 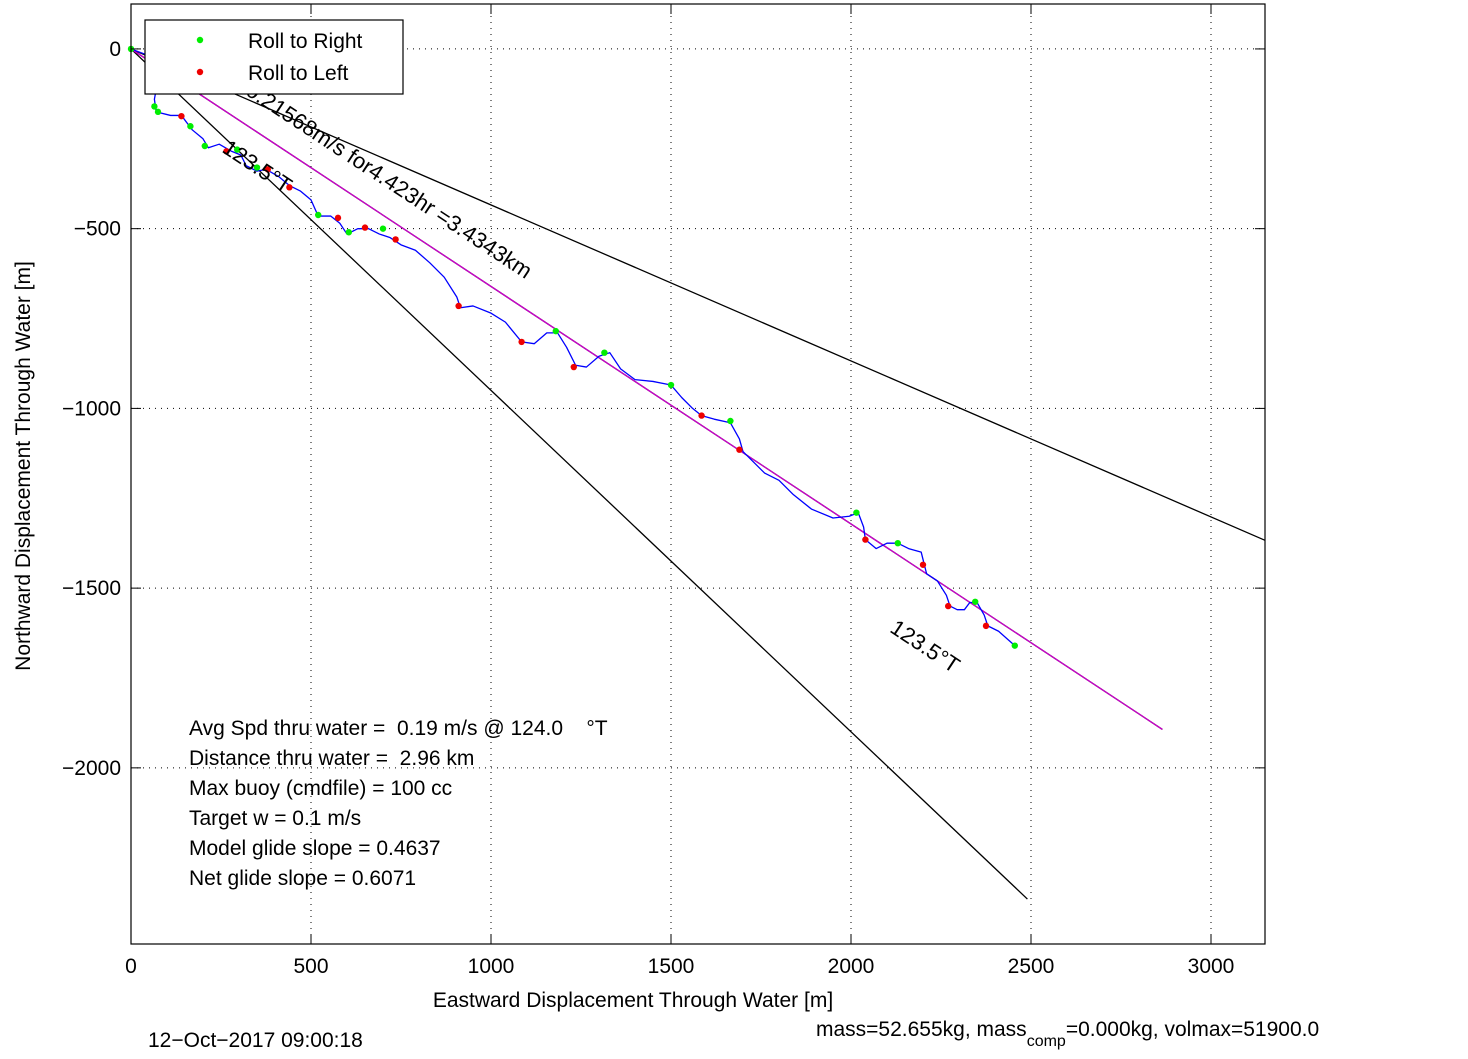 I want to click on x-tick-label: 1500, so click(x=671, y=966).